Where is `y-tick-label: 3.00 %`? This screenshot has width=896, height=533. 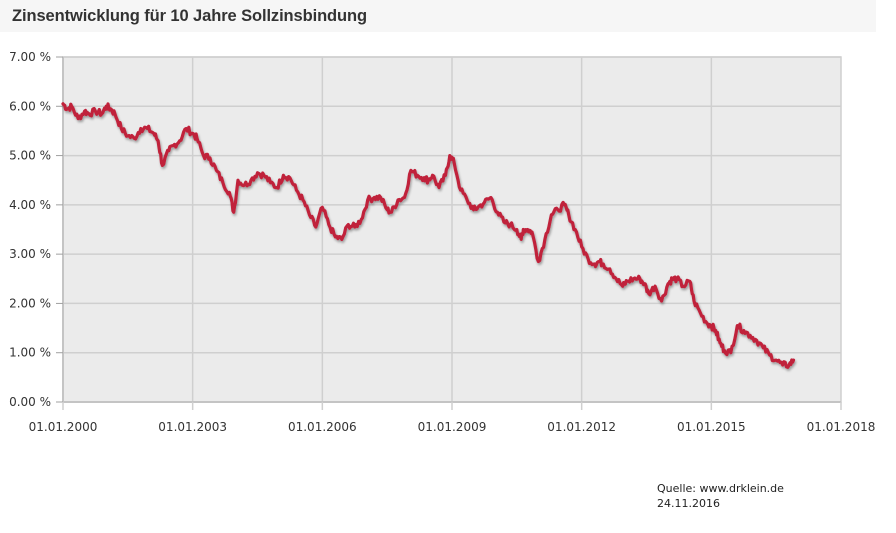 y-tick-label: 3.00 % is located at coordinates (30, 254).